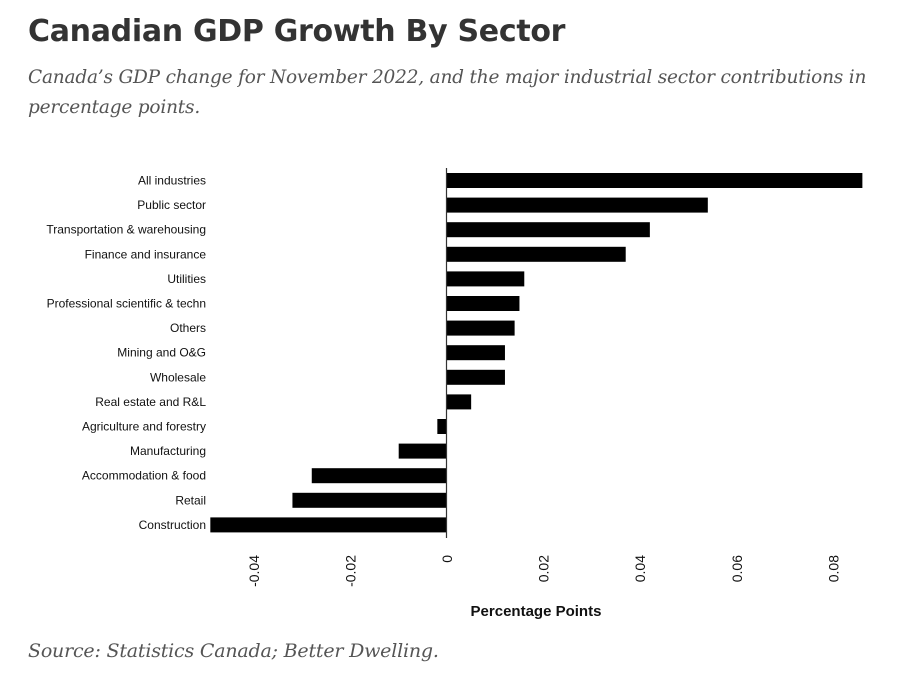  Describe the element at coordinates (328, 525) in the screenshot. I see `bar-construction` at that location.